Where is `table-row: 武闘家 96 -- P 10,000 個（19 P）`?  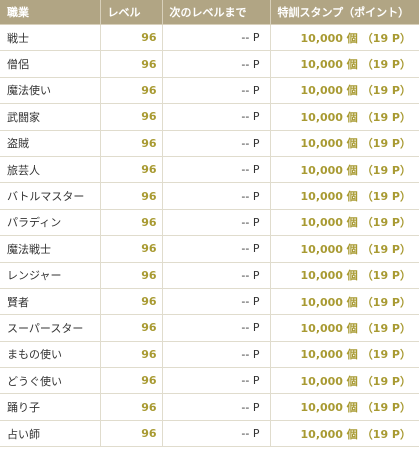 table-row: 武闘家 96 -- P 10,000 個（19 P） is located at coordinates (209, 117).